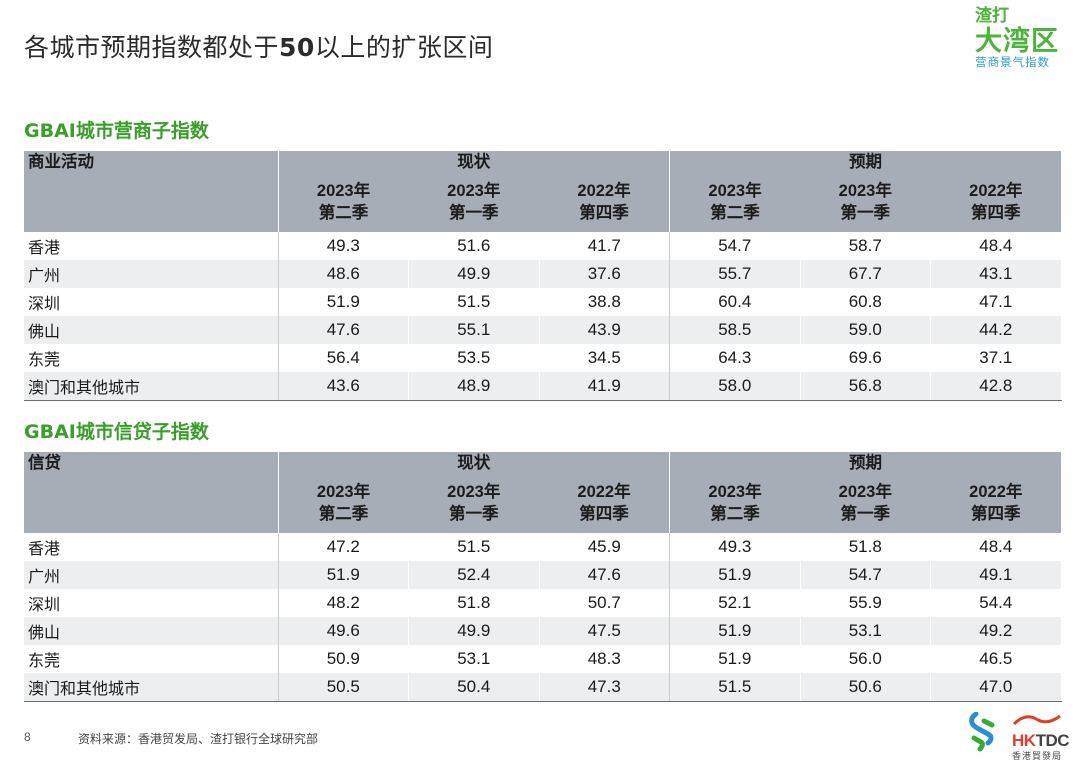 The image size is (1088, 762). What do you see at coordinates (735, 274) in the screenshot?
I see `index-value-cell: 55.7` at bounding box center [735, 274].